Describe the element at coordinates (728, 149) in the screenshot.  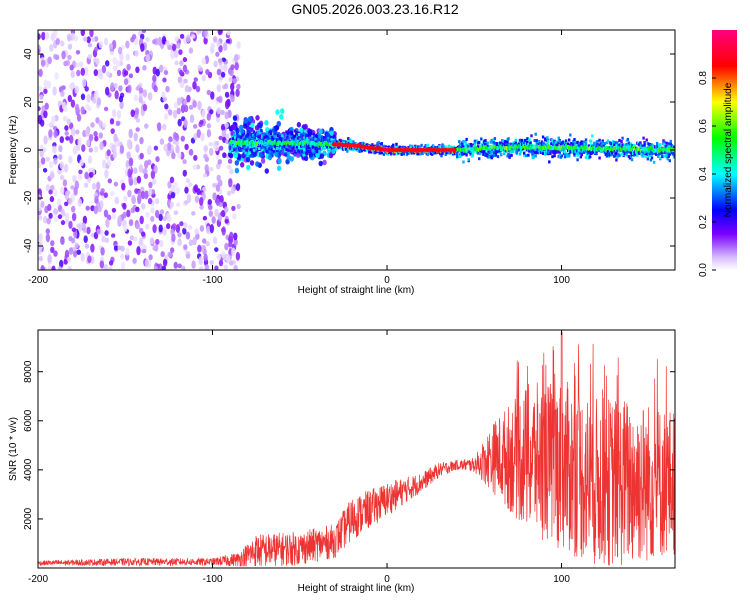
I see `colorbar-label: Normalized spectral amplitude` at that location.